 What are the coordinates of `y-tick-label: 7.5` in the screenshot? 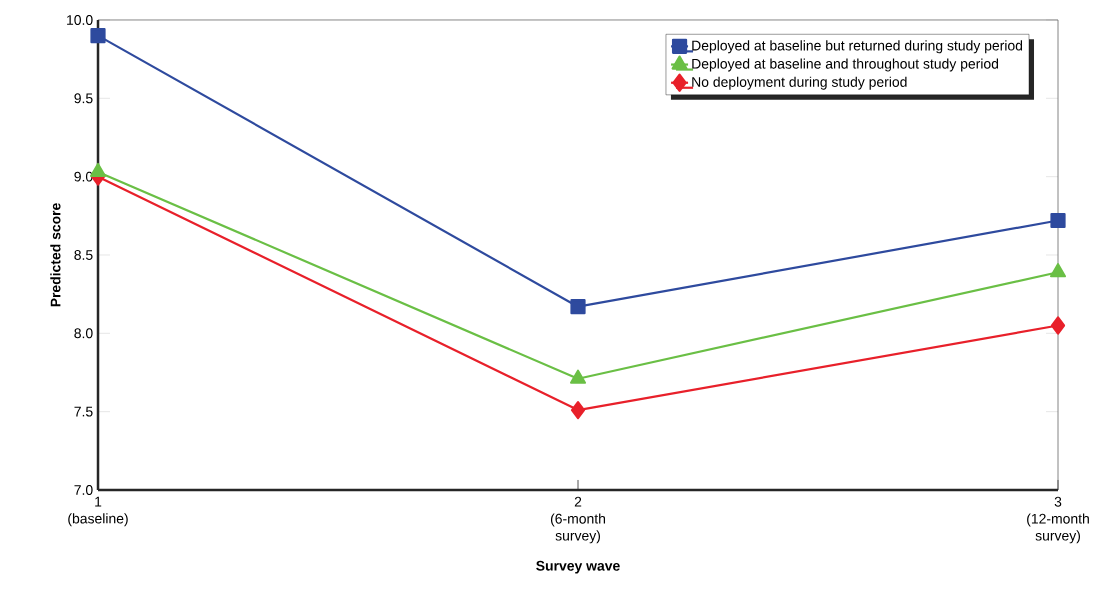 It's located at (83, 411).